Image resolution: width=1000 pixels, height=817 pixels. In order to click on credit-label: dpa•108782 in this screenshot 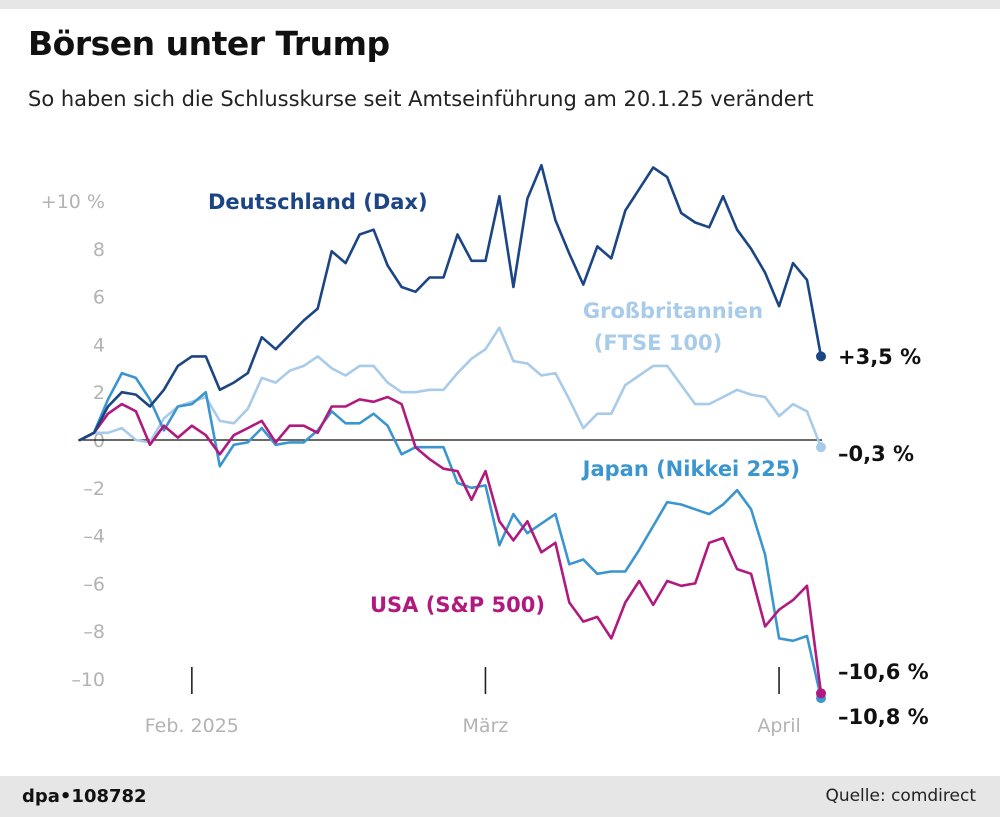, I will do `click(84, 796)`.